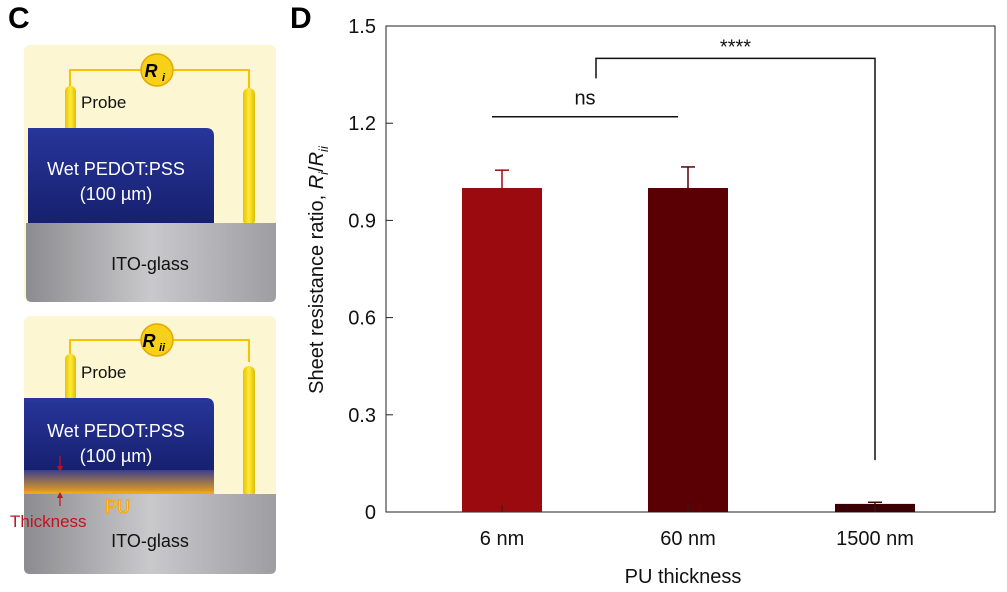 The image size is (1007, 592). What do you see at coordinates (117, 507) in the screenshot?
I see `pu-label: PU` at bounding box center [117, 507].